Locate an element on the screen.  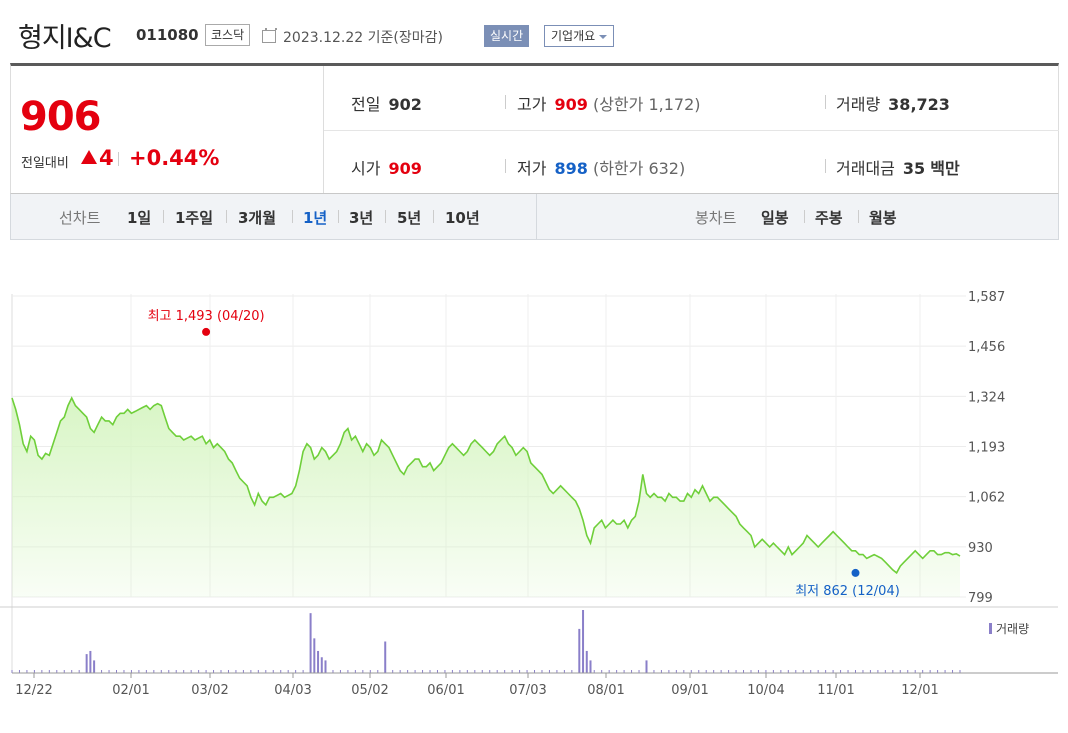
tab-10y: 10년 is located at coordinates (462, 218).